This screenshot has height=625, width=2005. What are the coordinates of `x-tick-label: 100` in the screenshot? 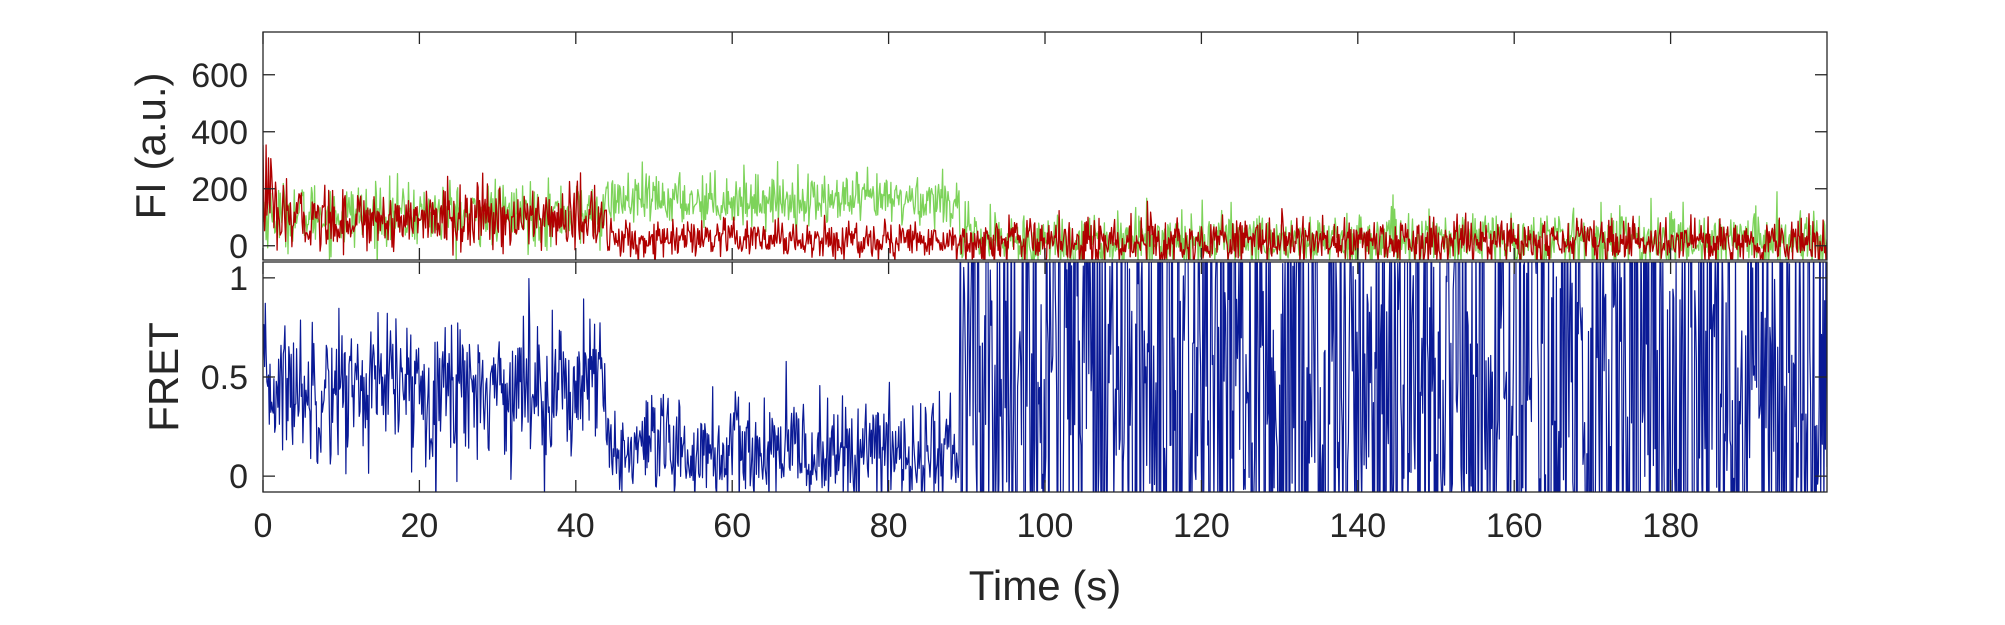 It's located at (1045, 526).